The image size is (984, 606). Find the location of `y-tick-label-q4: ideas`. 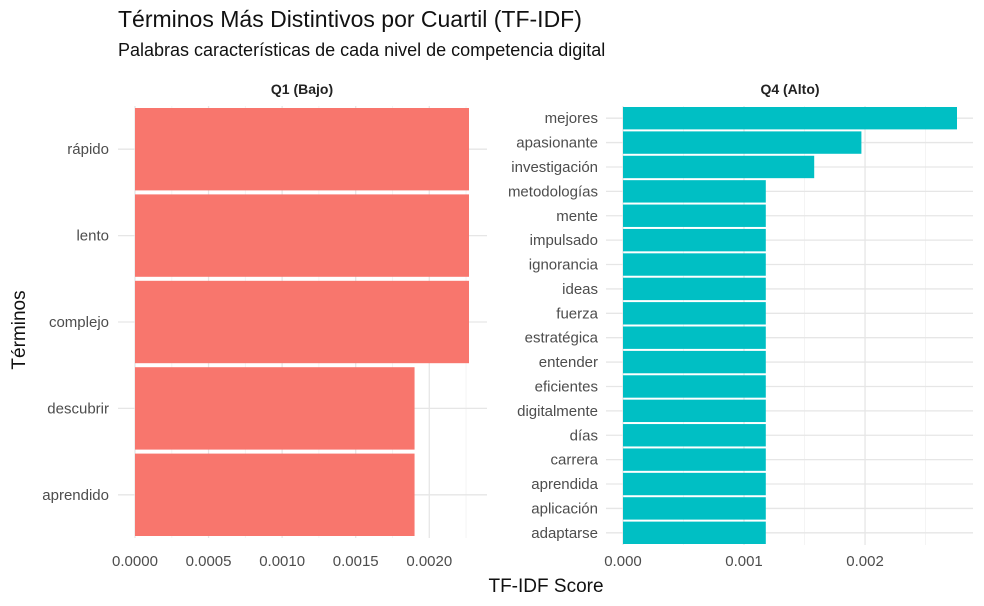

y-tick-label-q4: ideas is located at coordinates (580, 289).